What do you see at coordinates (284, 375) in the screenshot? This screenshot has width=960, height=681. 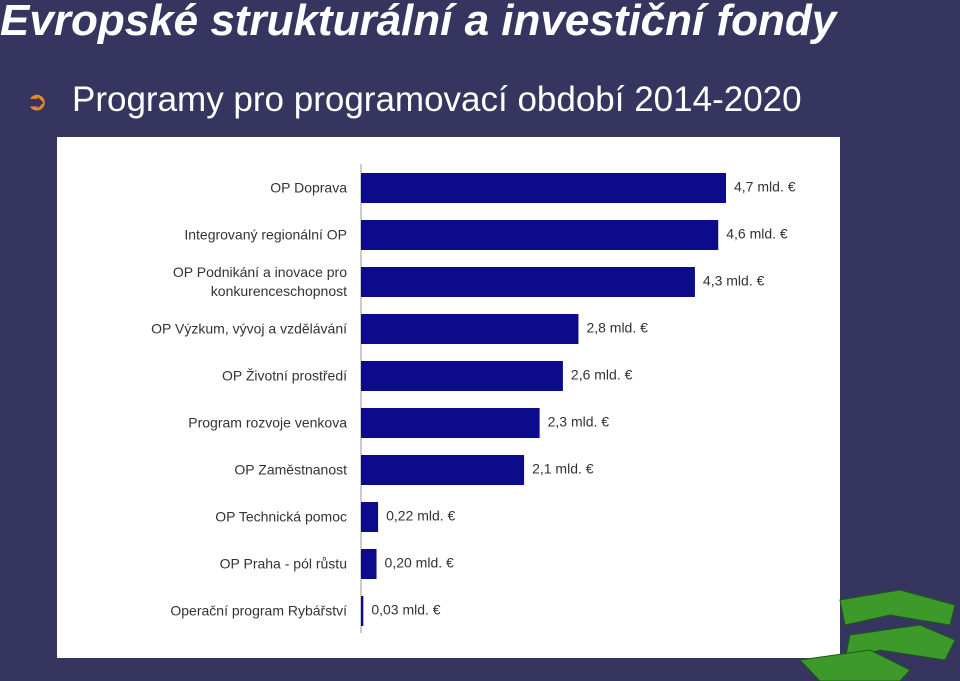 I see `category-label: OP Životní prostředí` at bounding box center [284, 375].